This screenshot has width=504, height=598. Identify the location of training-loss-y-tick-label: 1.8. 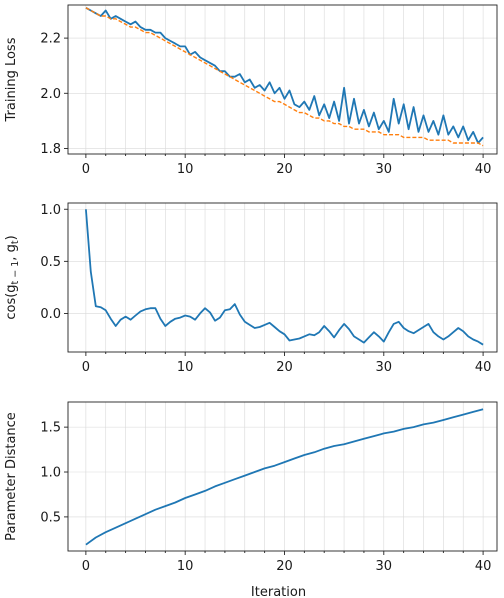
(50, 149).